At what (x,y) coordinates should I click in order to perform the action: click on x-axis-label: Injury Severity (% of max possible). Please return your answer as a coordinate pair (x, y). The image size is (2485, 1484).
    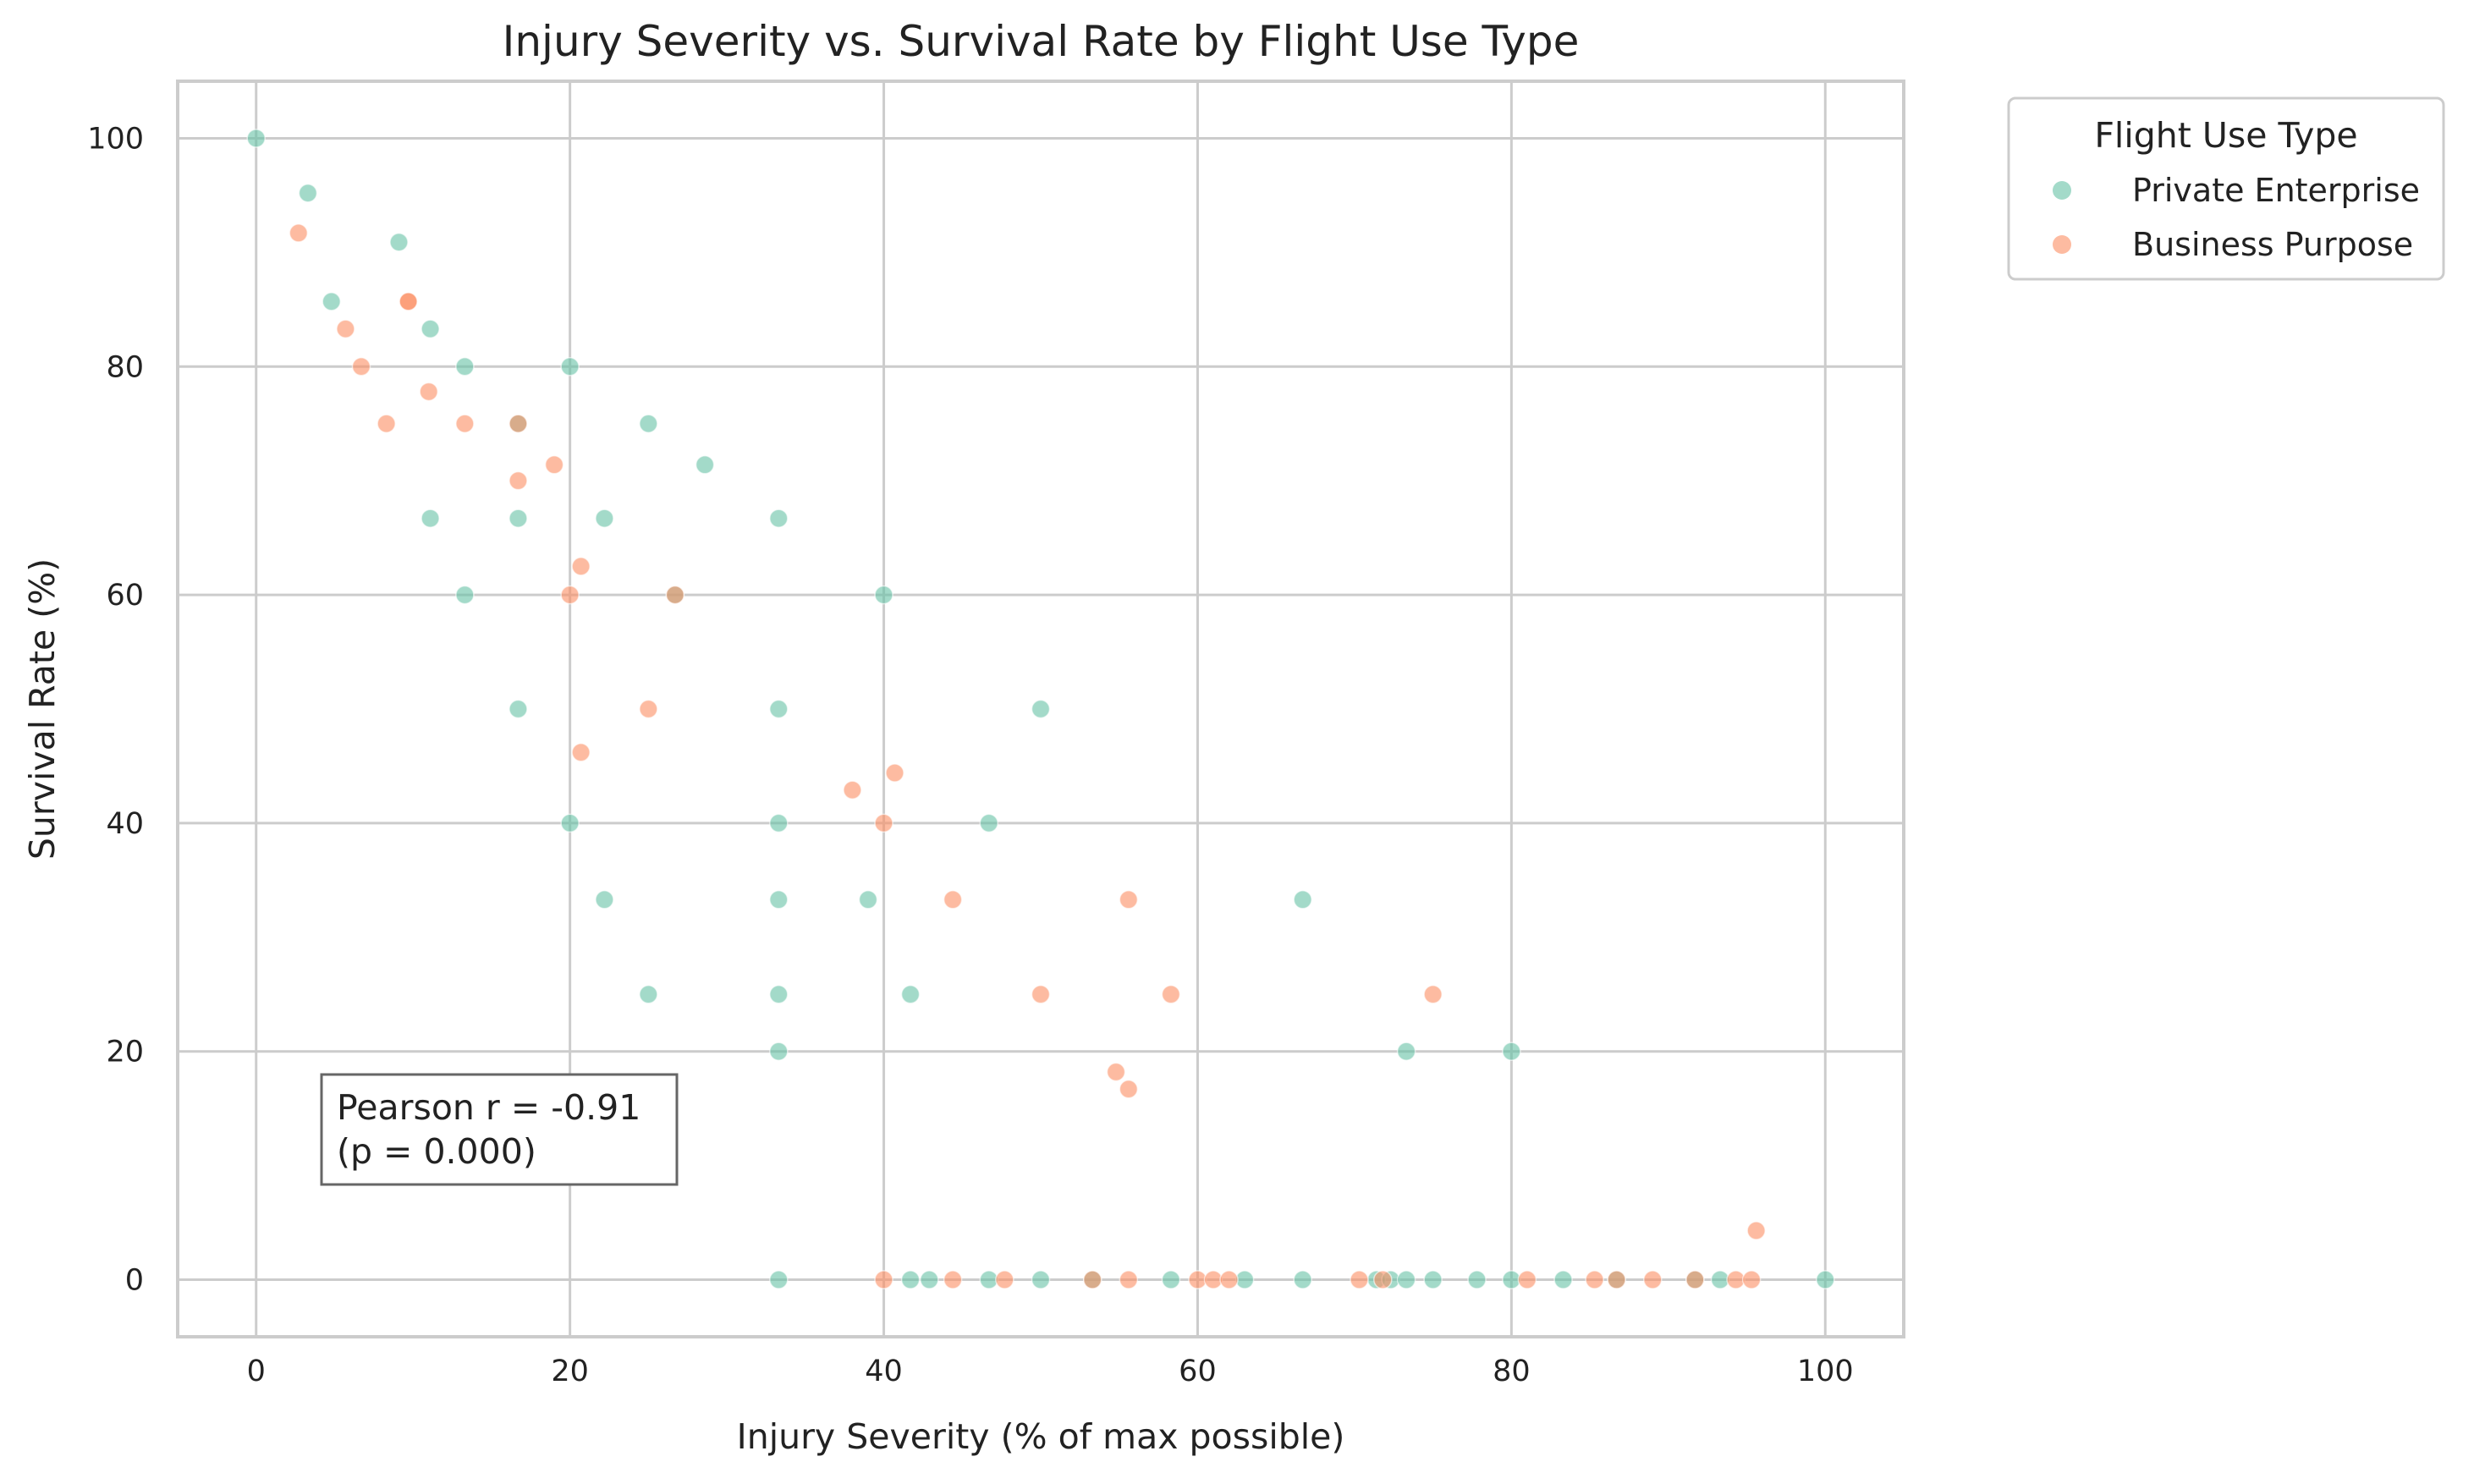
    Looking at the image, I should click on (1041, 1436).